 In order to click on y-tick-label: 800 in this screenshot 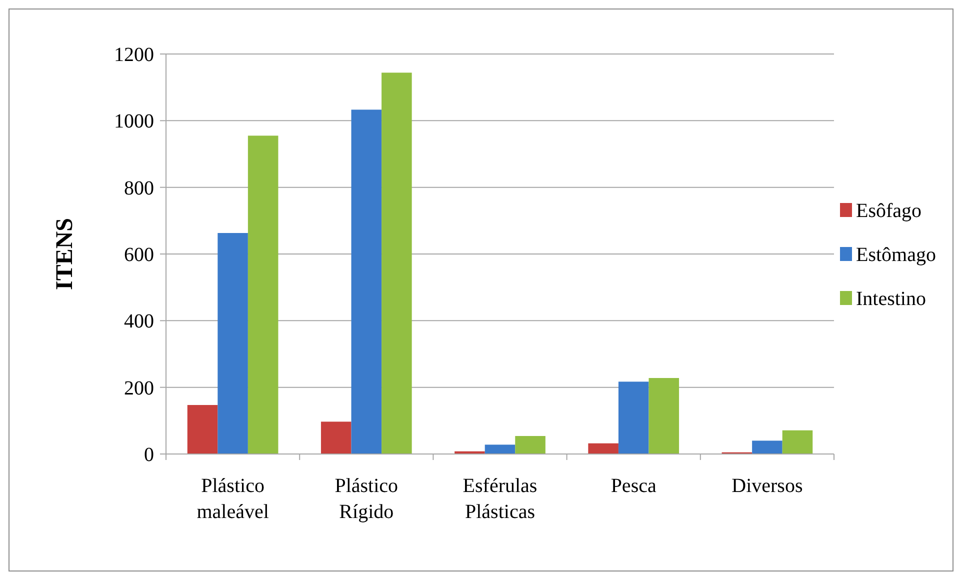, I will do `click(139, 188)`.